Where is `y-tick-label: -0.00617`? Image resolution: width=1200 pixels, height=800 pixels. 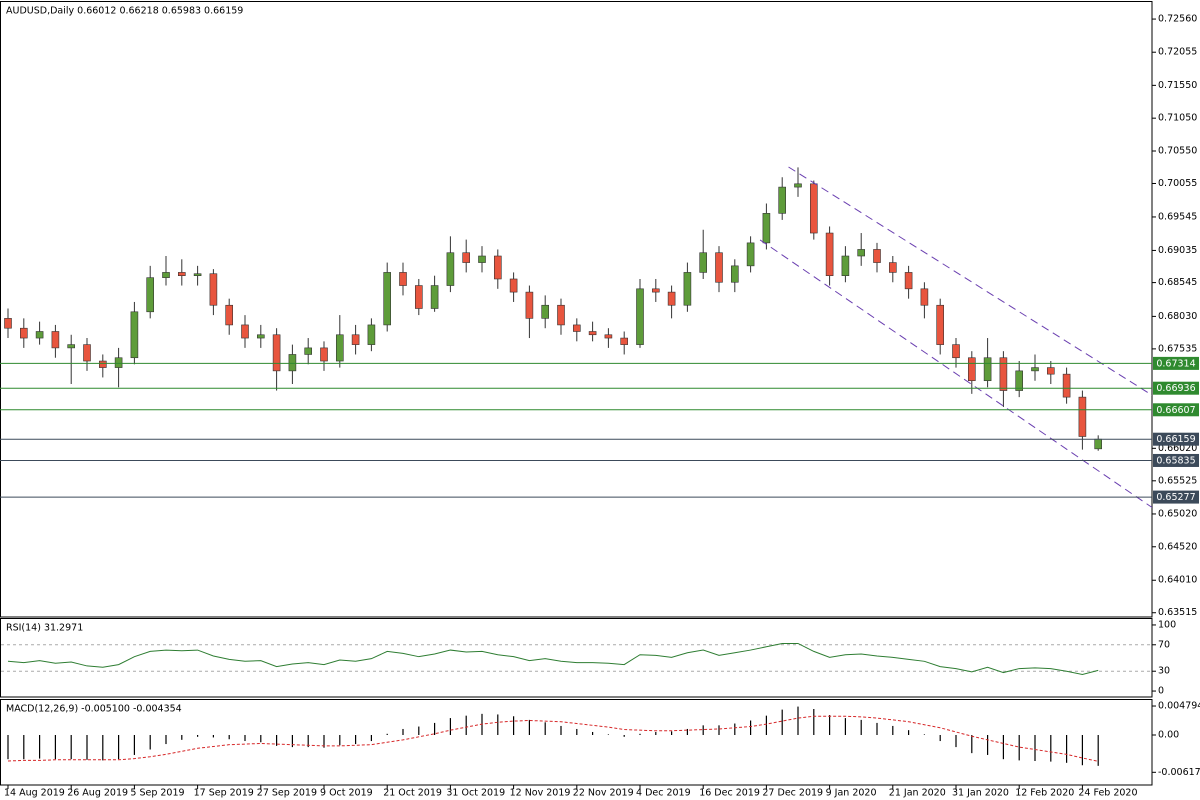
y-tick-label: -0.00617 is located at coordinates (1179, 772).